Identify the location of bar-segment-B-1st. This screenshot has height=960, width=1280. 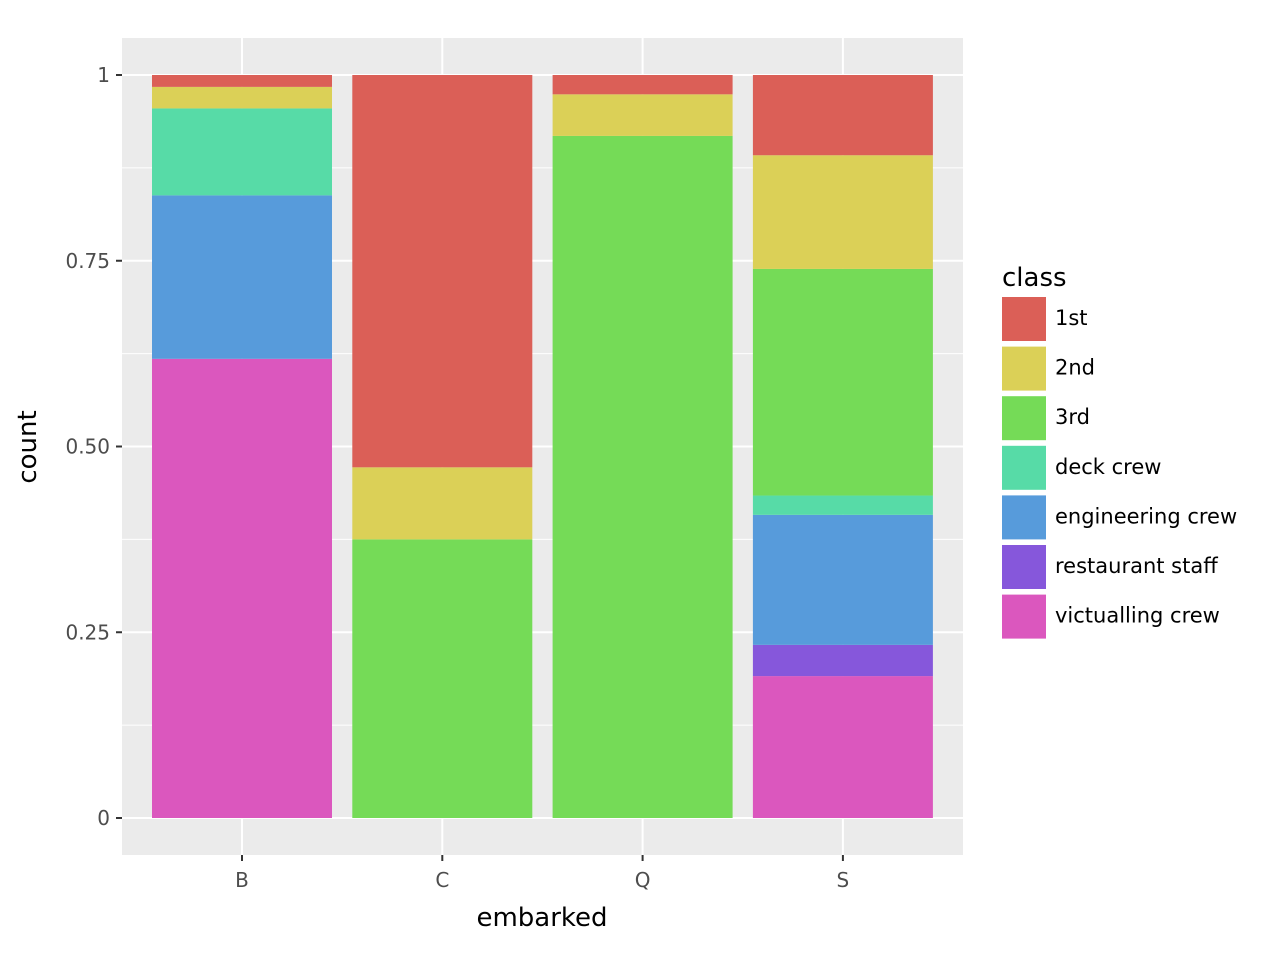
(242, 81).